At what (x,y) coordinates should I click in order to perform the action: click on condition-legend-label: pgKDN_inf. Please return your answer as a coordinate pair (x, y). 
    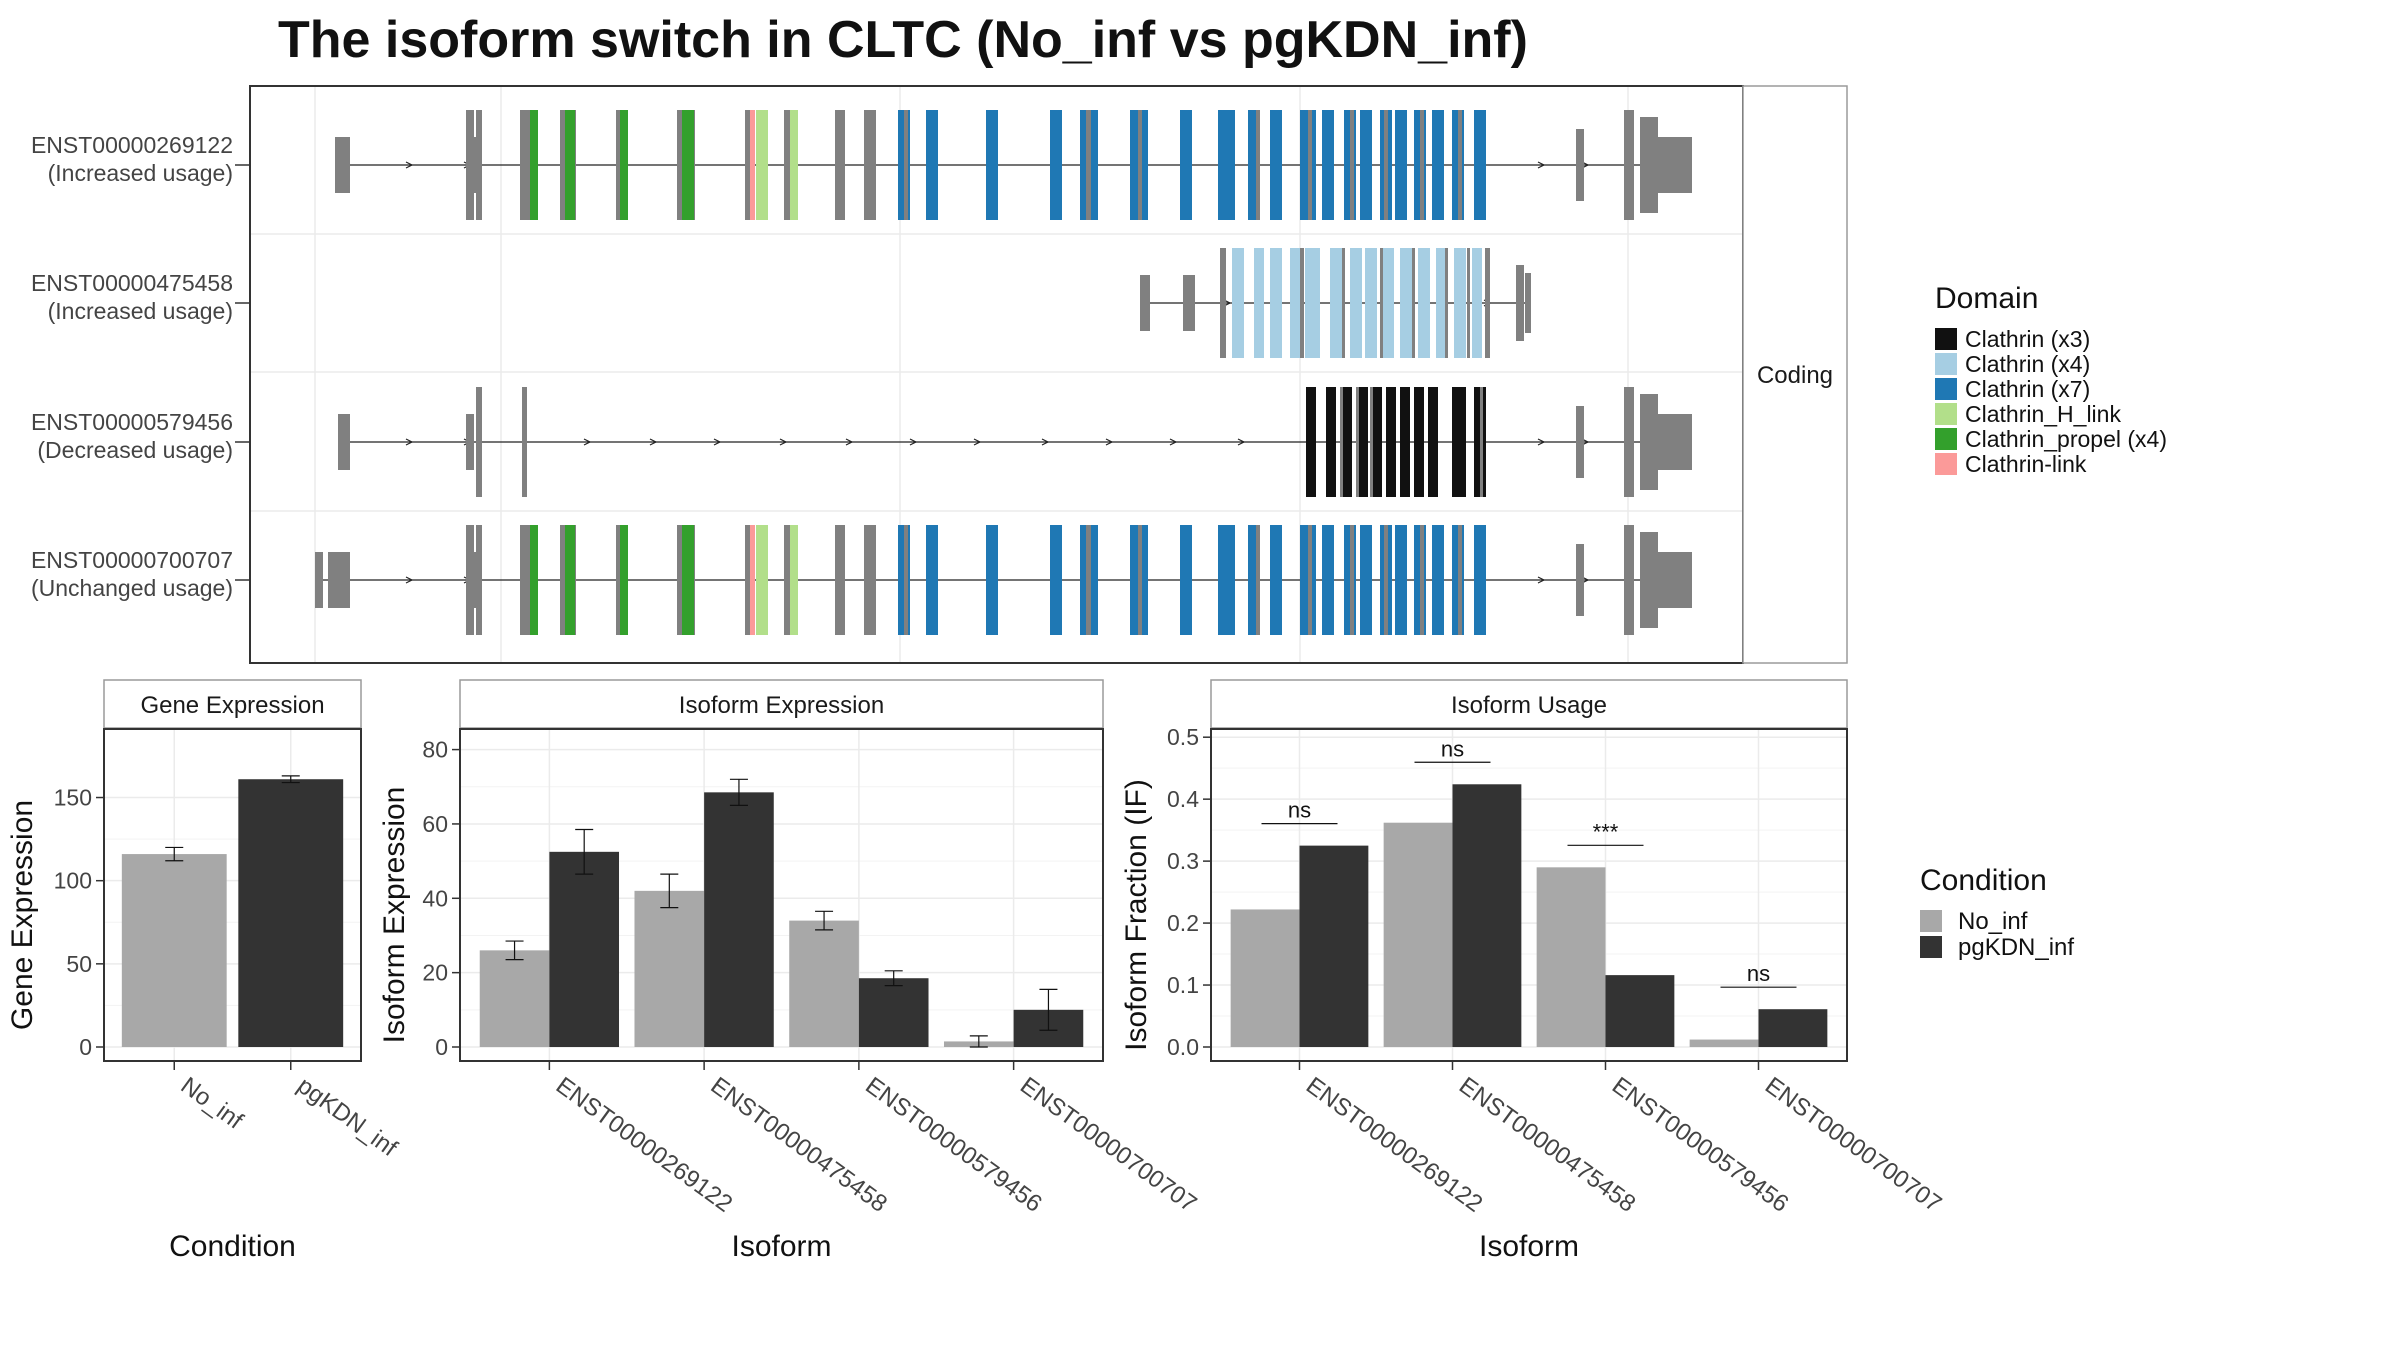
    Looking at the image, I should click on (2016, 947).